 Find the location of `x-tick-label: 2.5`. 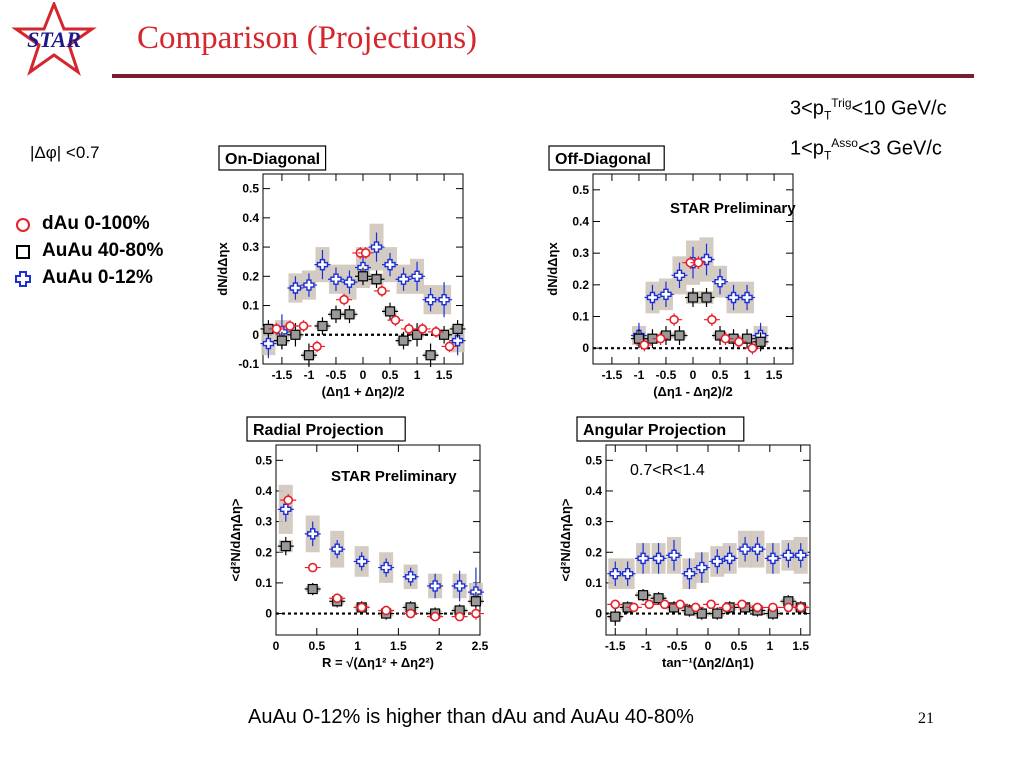

x-tick-label: 2.5 is located at coordinates (480, 646).